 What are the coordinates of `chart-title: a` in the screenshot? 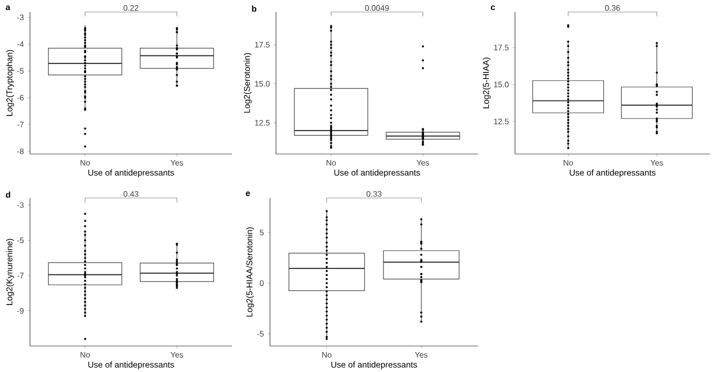 It's located at (8, 8).